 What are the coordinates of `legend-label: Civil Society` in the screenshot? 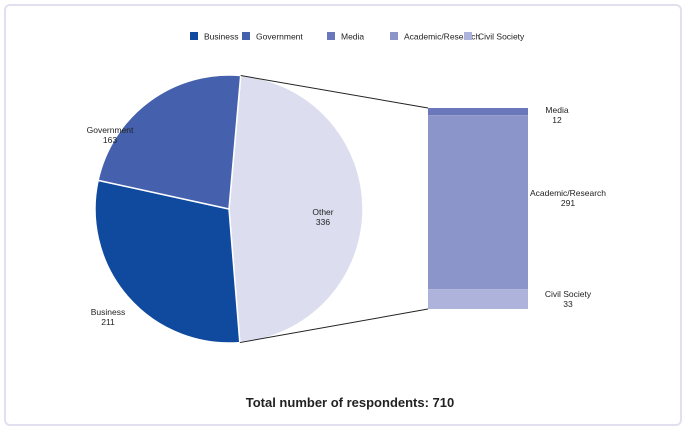 It's located at (501, 37).